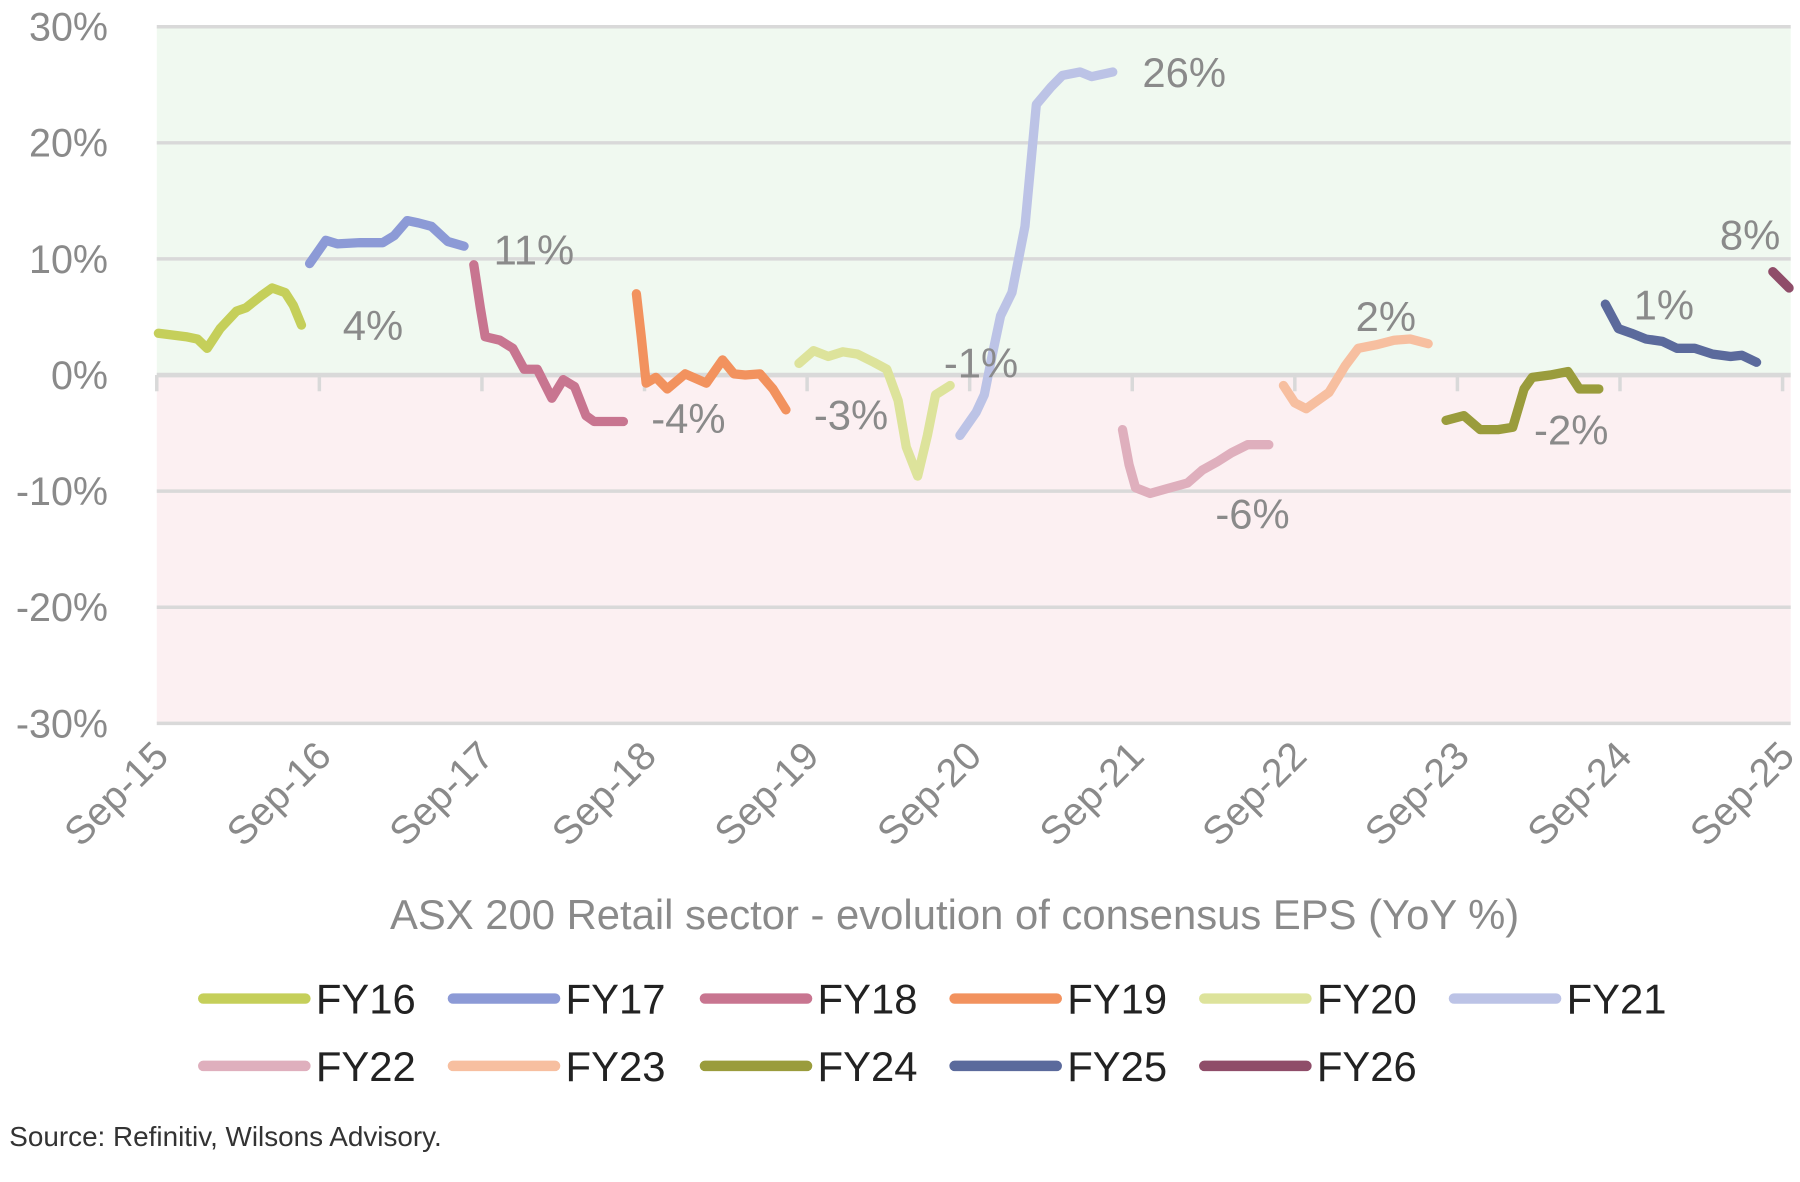 The height and width of the screenshot is (1182, 1800). What do you see at coordinates (981, 362) in the screenshot?
I see `data-label: -1%` at bounding box center [981, 362].